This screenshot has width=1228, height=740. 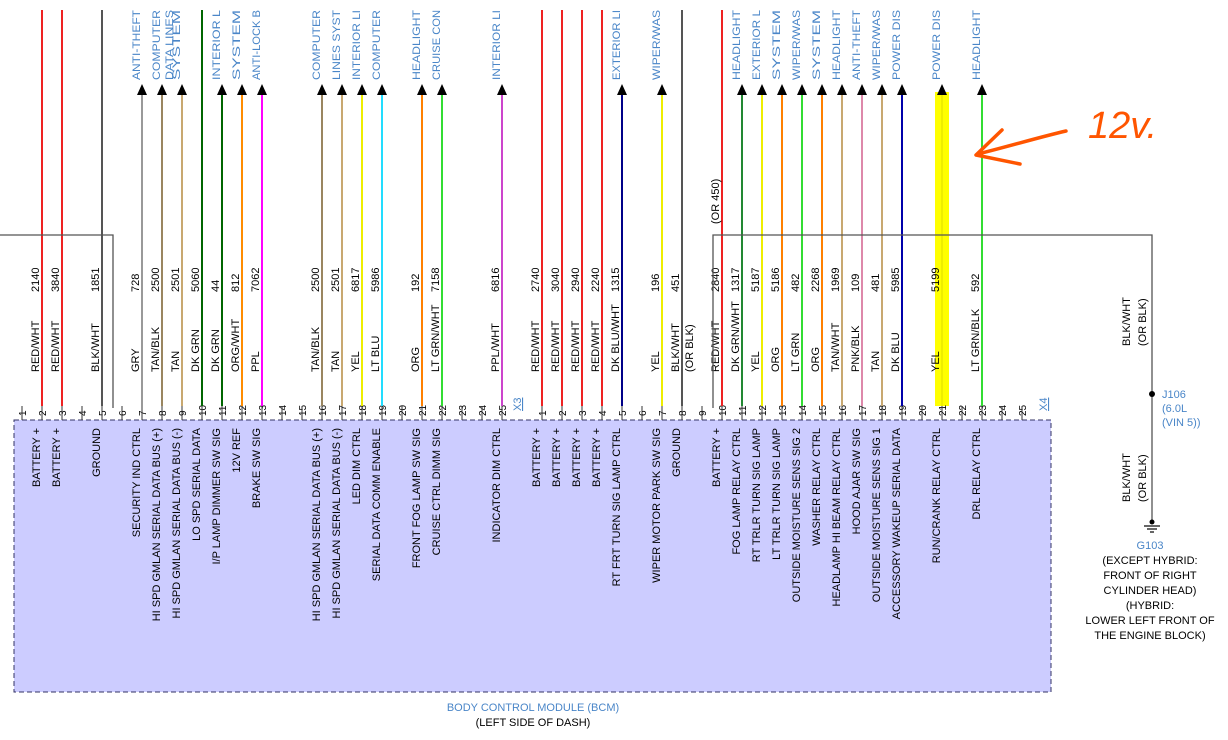 What do you see at coordinates (96, 347) in the screenshot?
I see `wire-color: BLK/WHT` at bounding box center [96, 347].